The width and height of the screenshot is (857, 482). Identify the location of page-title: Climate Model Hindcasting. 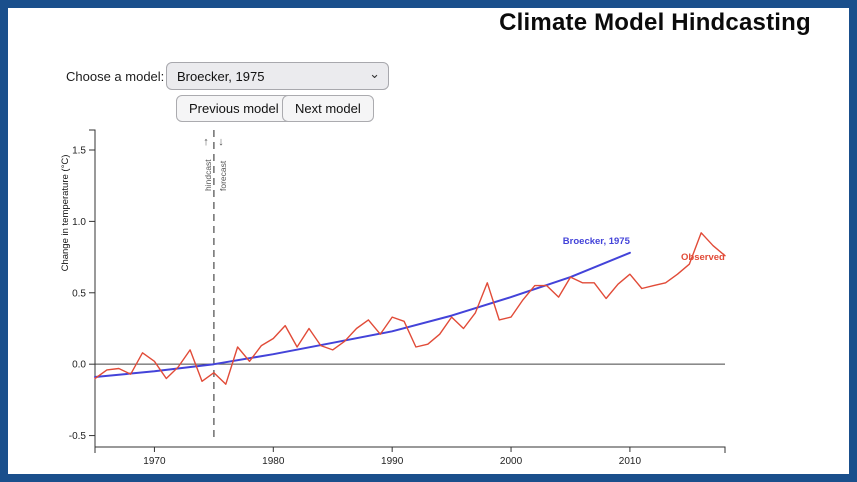
(655, 22).